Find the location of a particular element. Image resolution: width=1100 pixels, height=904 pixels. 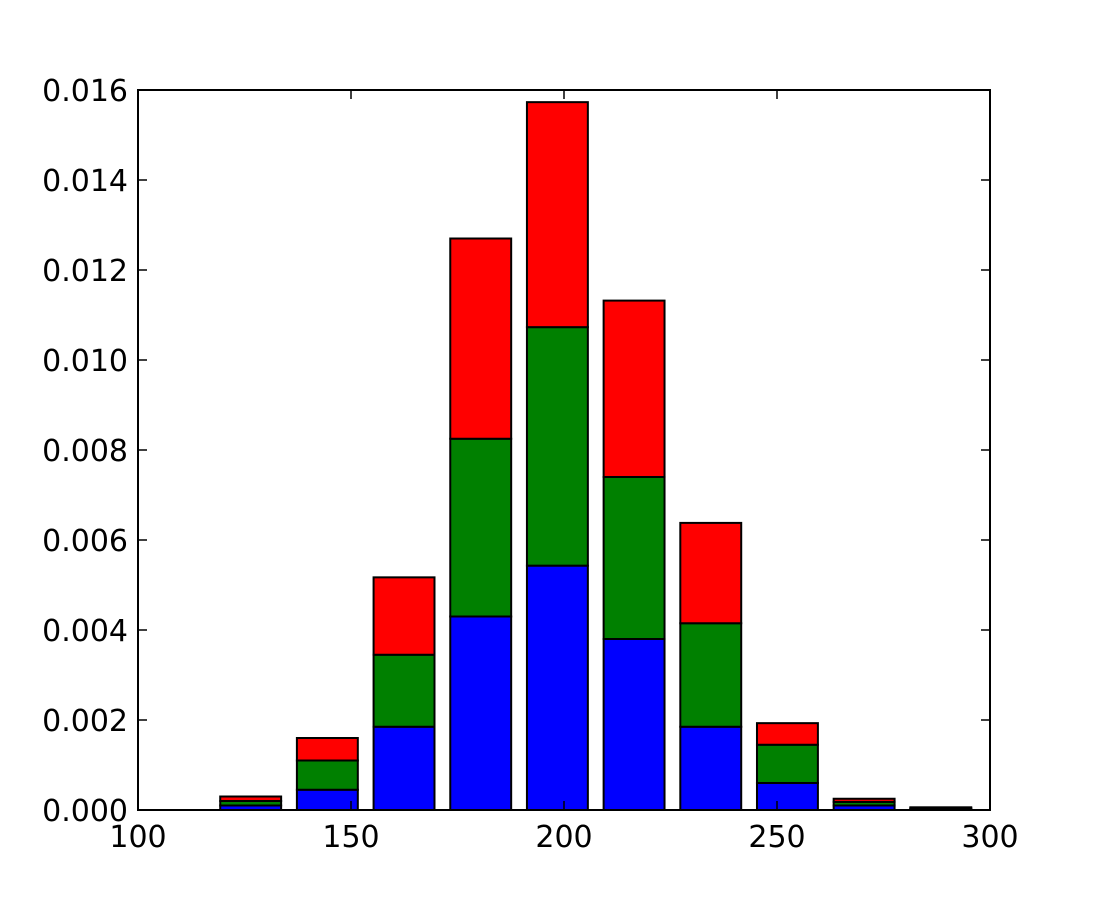

x-tick-label: 200 is located at coordinates (563, 837).